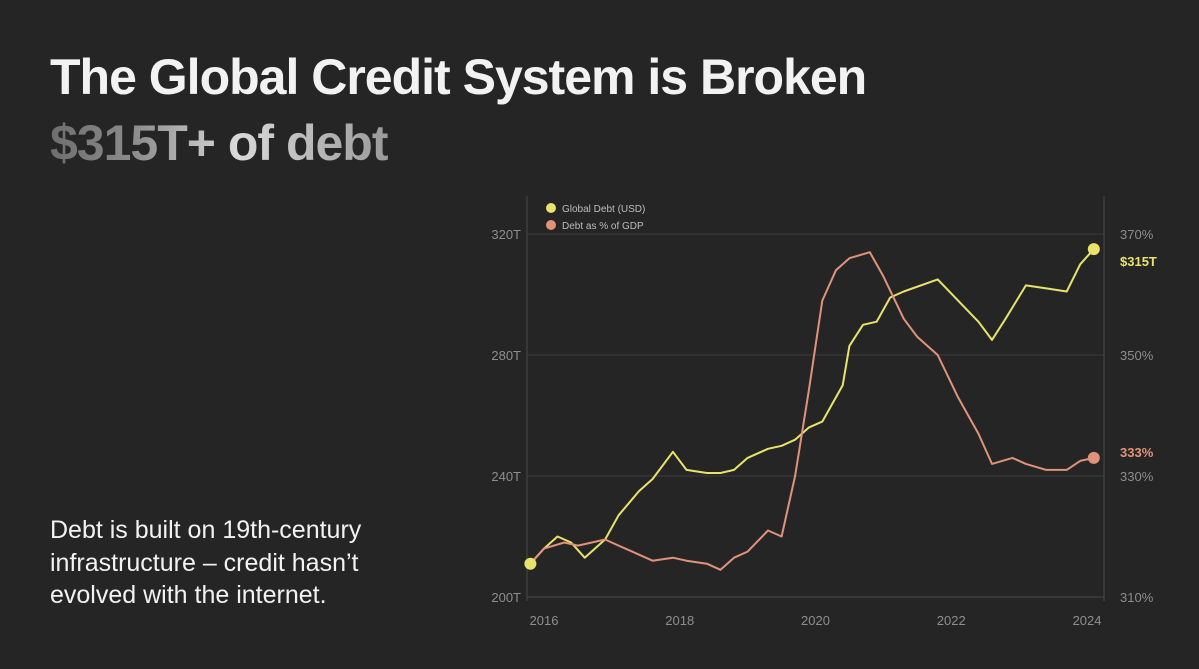 This screenshot has height=669, width=1199. I want to click on page-title: The Global Credit System is Broken, so click(458, 77).